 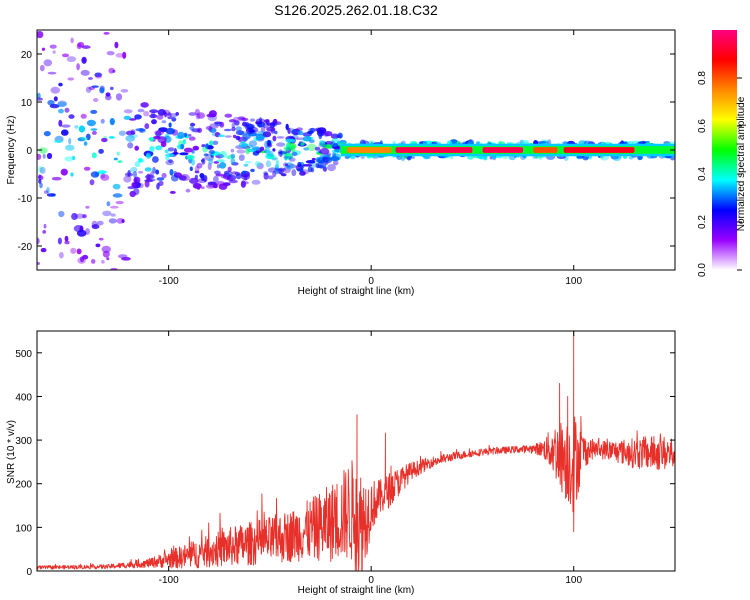 I want to click on y-tick-label: -20, so click(x=25, y=247).